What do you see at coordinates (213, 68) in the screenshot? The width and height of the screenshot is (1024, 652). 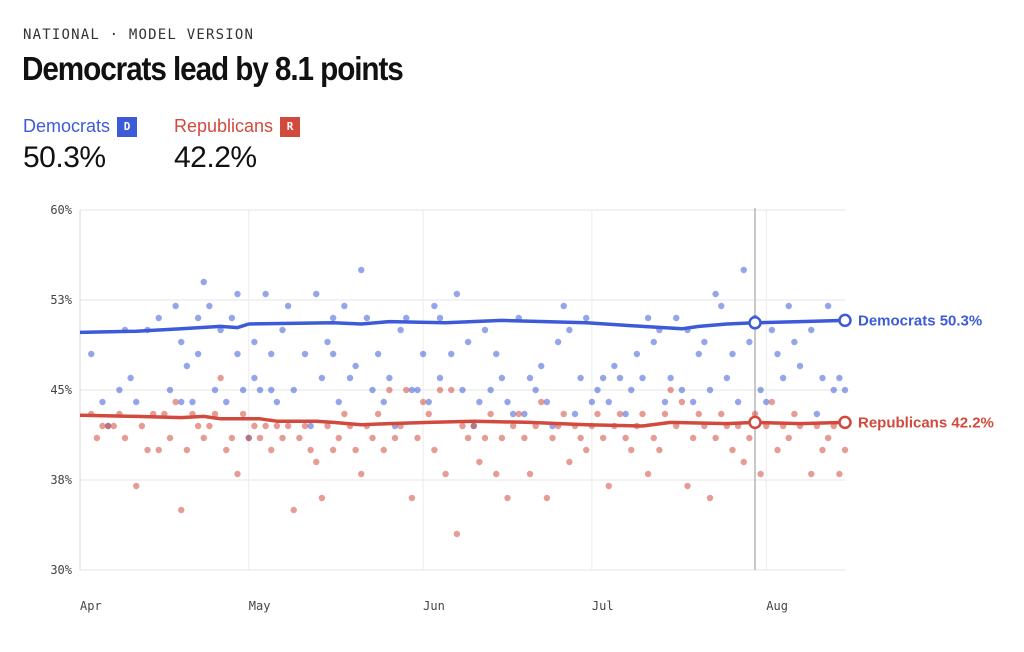 I see `page-title: Democrats lead by 8.1 points` at bounding box center [213, 68].